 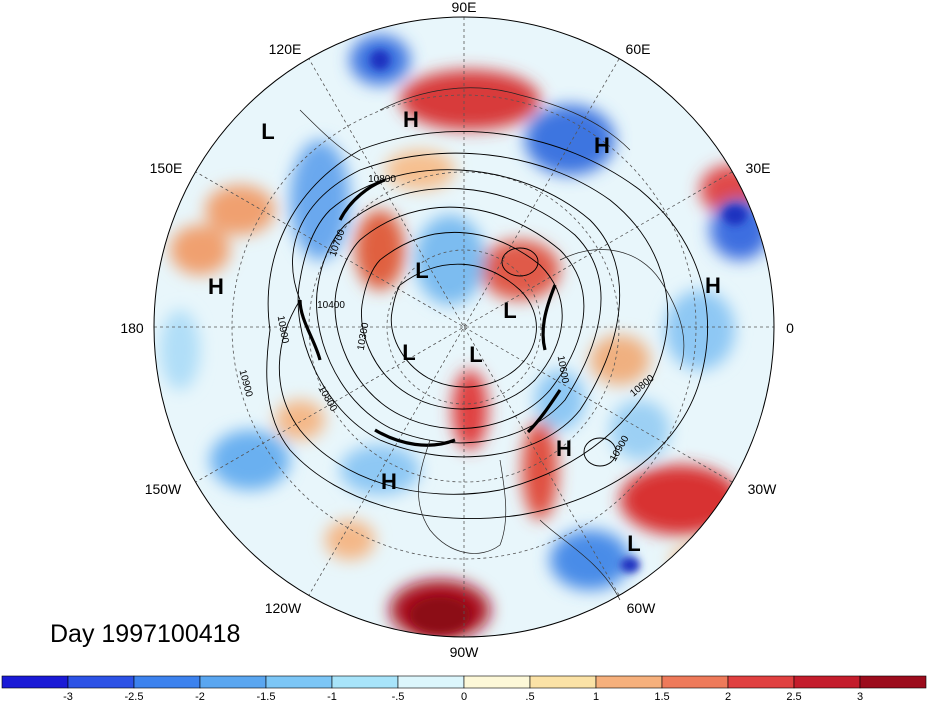 What do you see at coordinates (465, 652) in the screenshot?
I see `lon-label-90w: 90W` at bounding box center [465, 652].